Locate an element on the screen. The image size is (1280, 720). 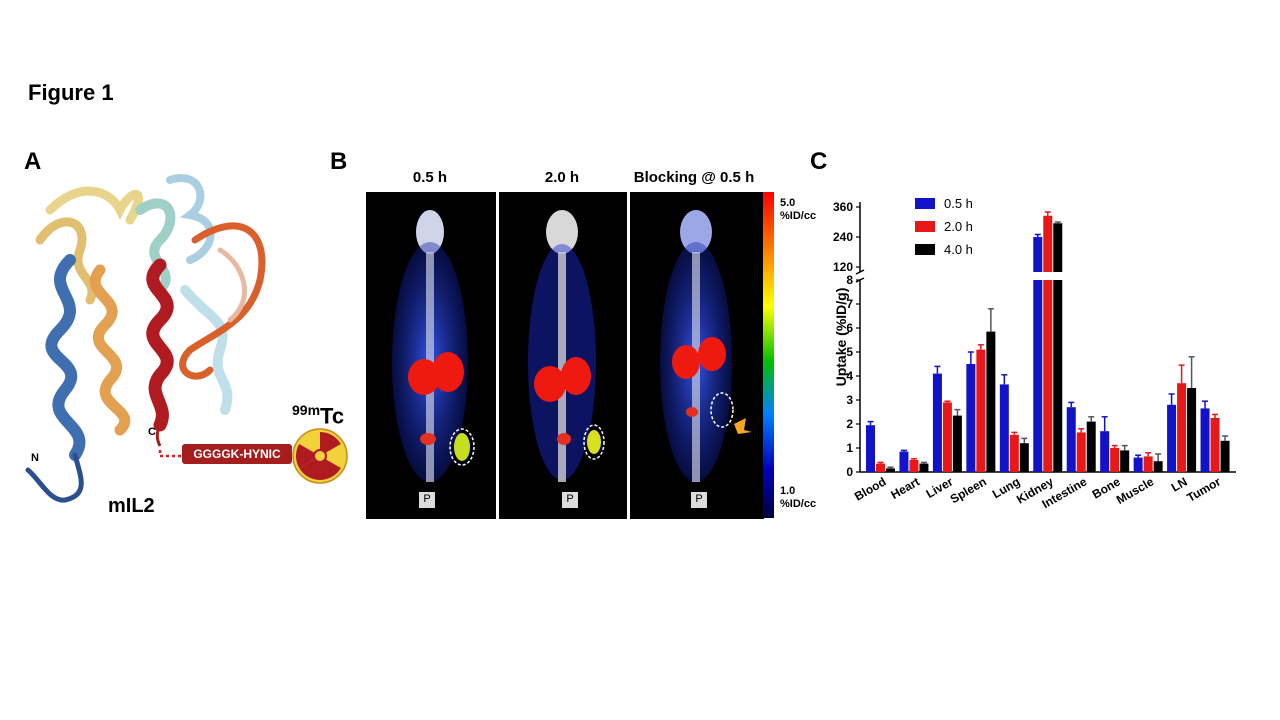
protein-label: mIL2 is located at coordinates (131, 506).